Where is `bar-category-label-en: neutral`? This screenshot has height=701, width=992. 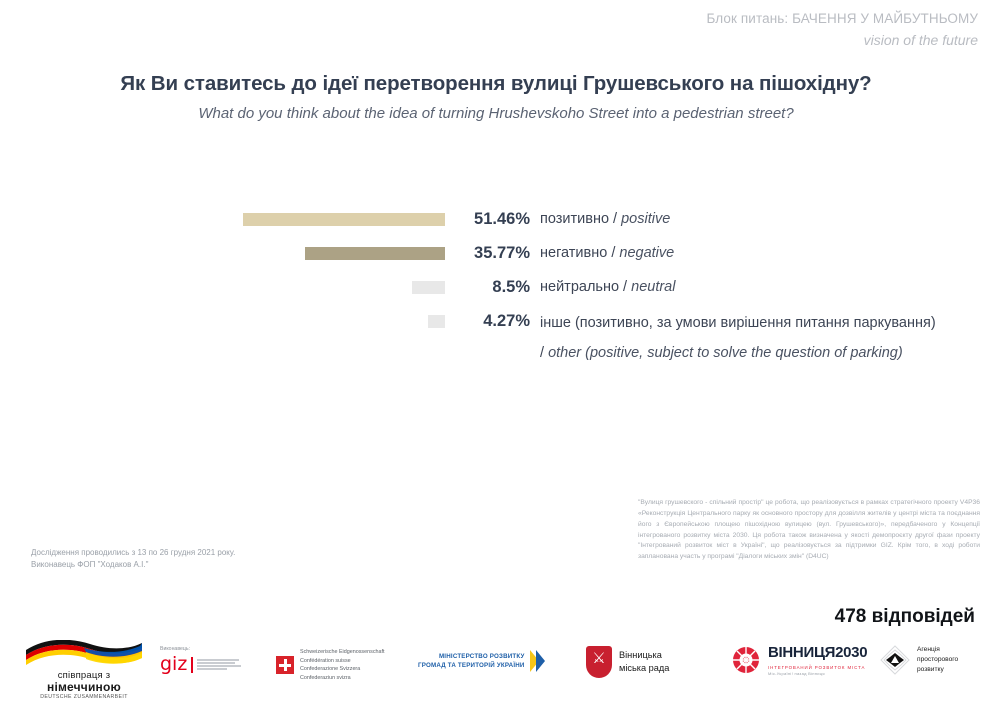 bar-category-label-en: neutral is located at coordinates (653, 287).